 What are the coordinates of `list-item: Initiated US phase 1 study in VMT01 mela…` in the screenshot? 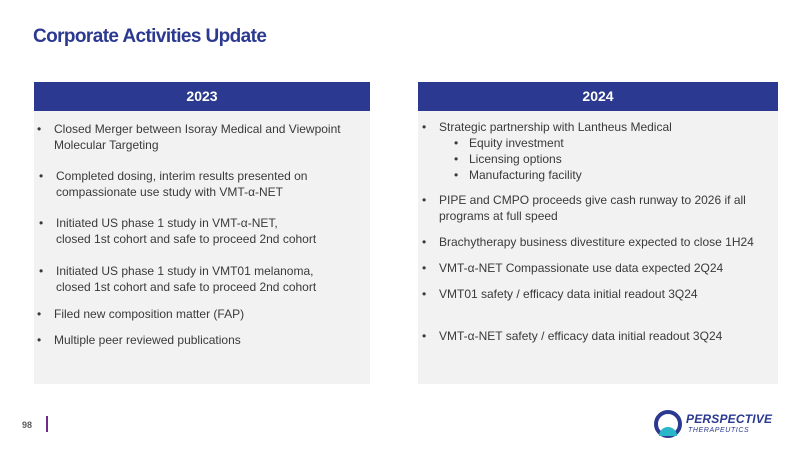 It's located at (177, 279).